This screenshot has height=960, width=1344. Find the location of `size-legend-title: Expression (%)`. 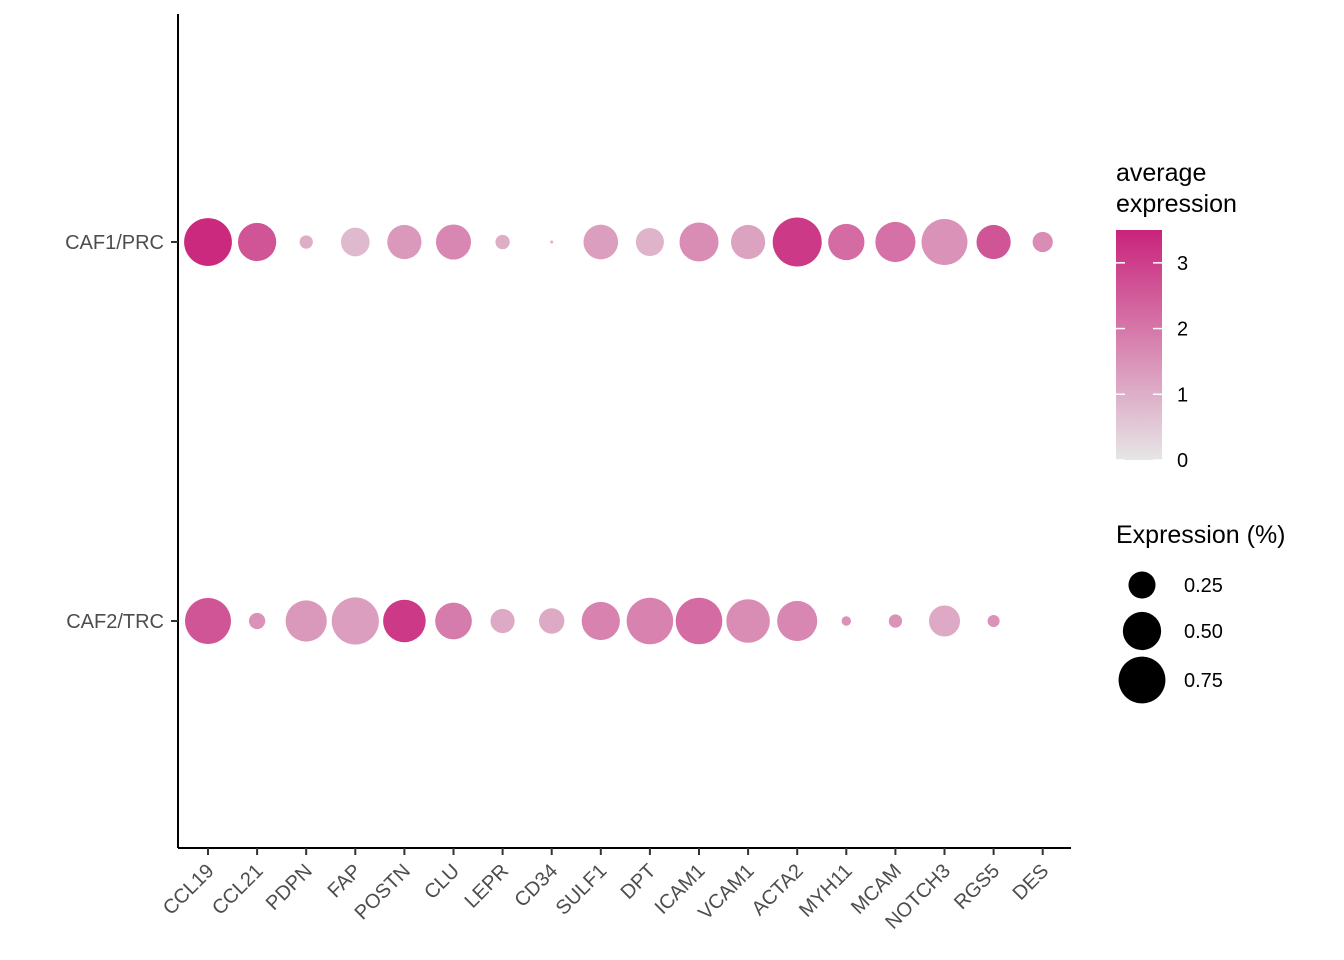

size-legend-title: Expression (%) is located at coordinates (1201, 535).